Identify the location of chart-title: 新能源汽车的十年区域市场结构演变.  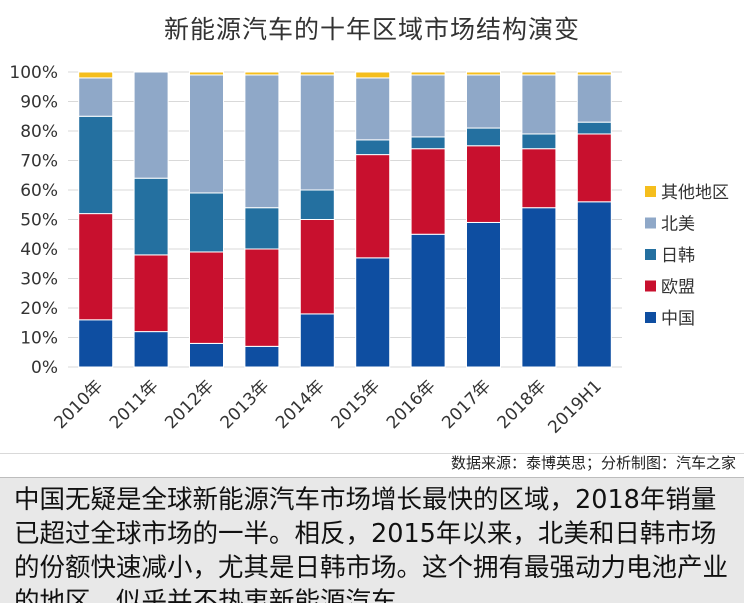
(371, 29).